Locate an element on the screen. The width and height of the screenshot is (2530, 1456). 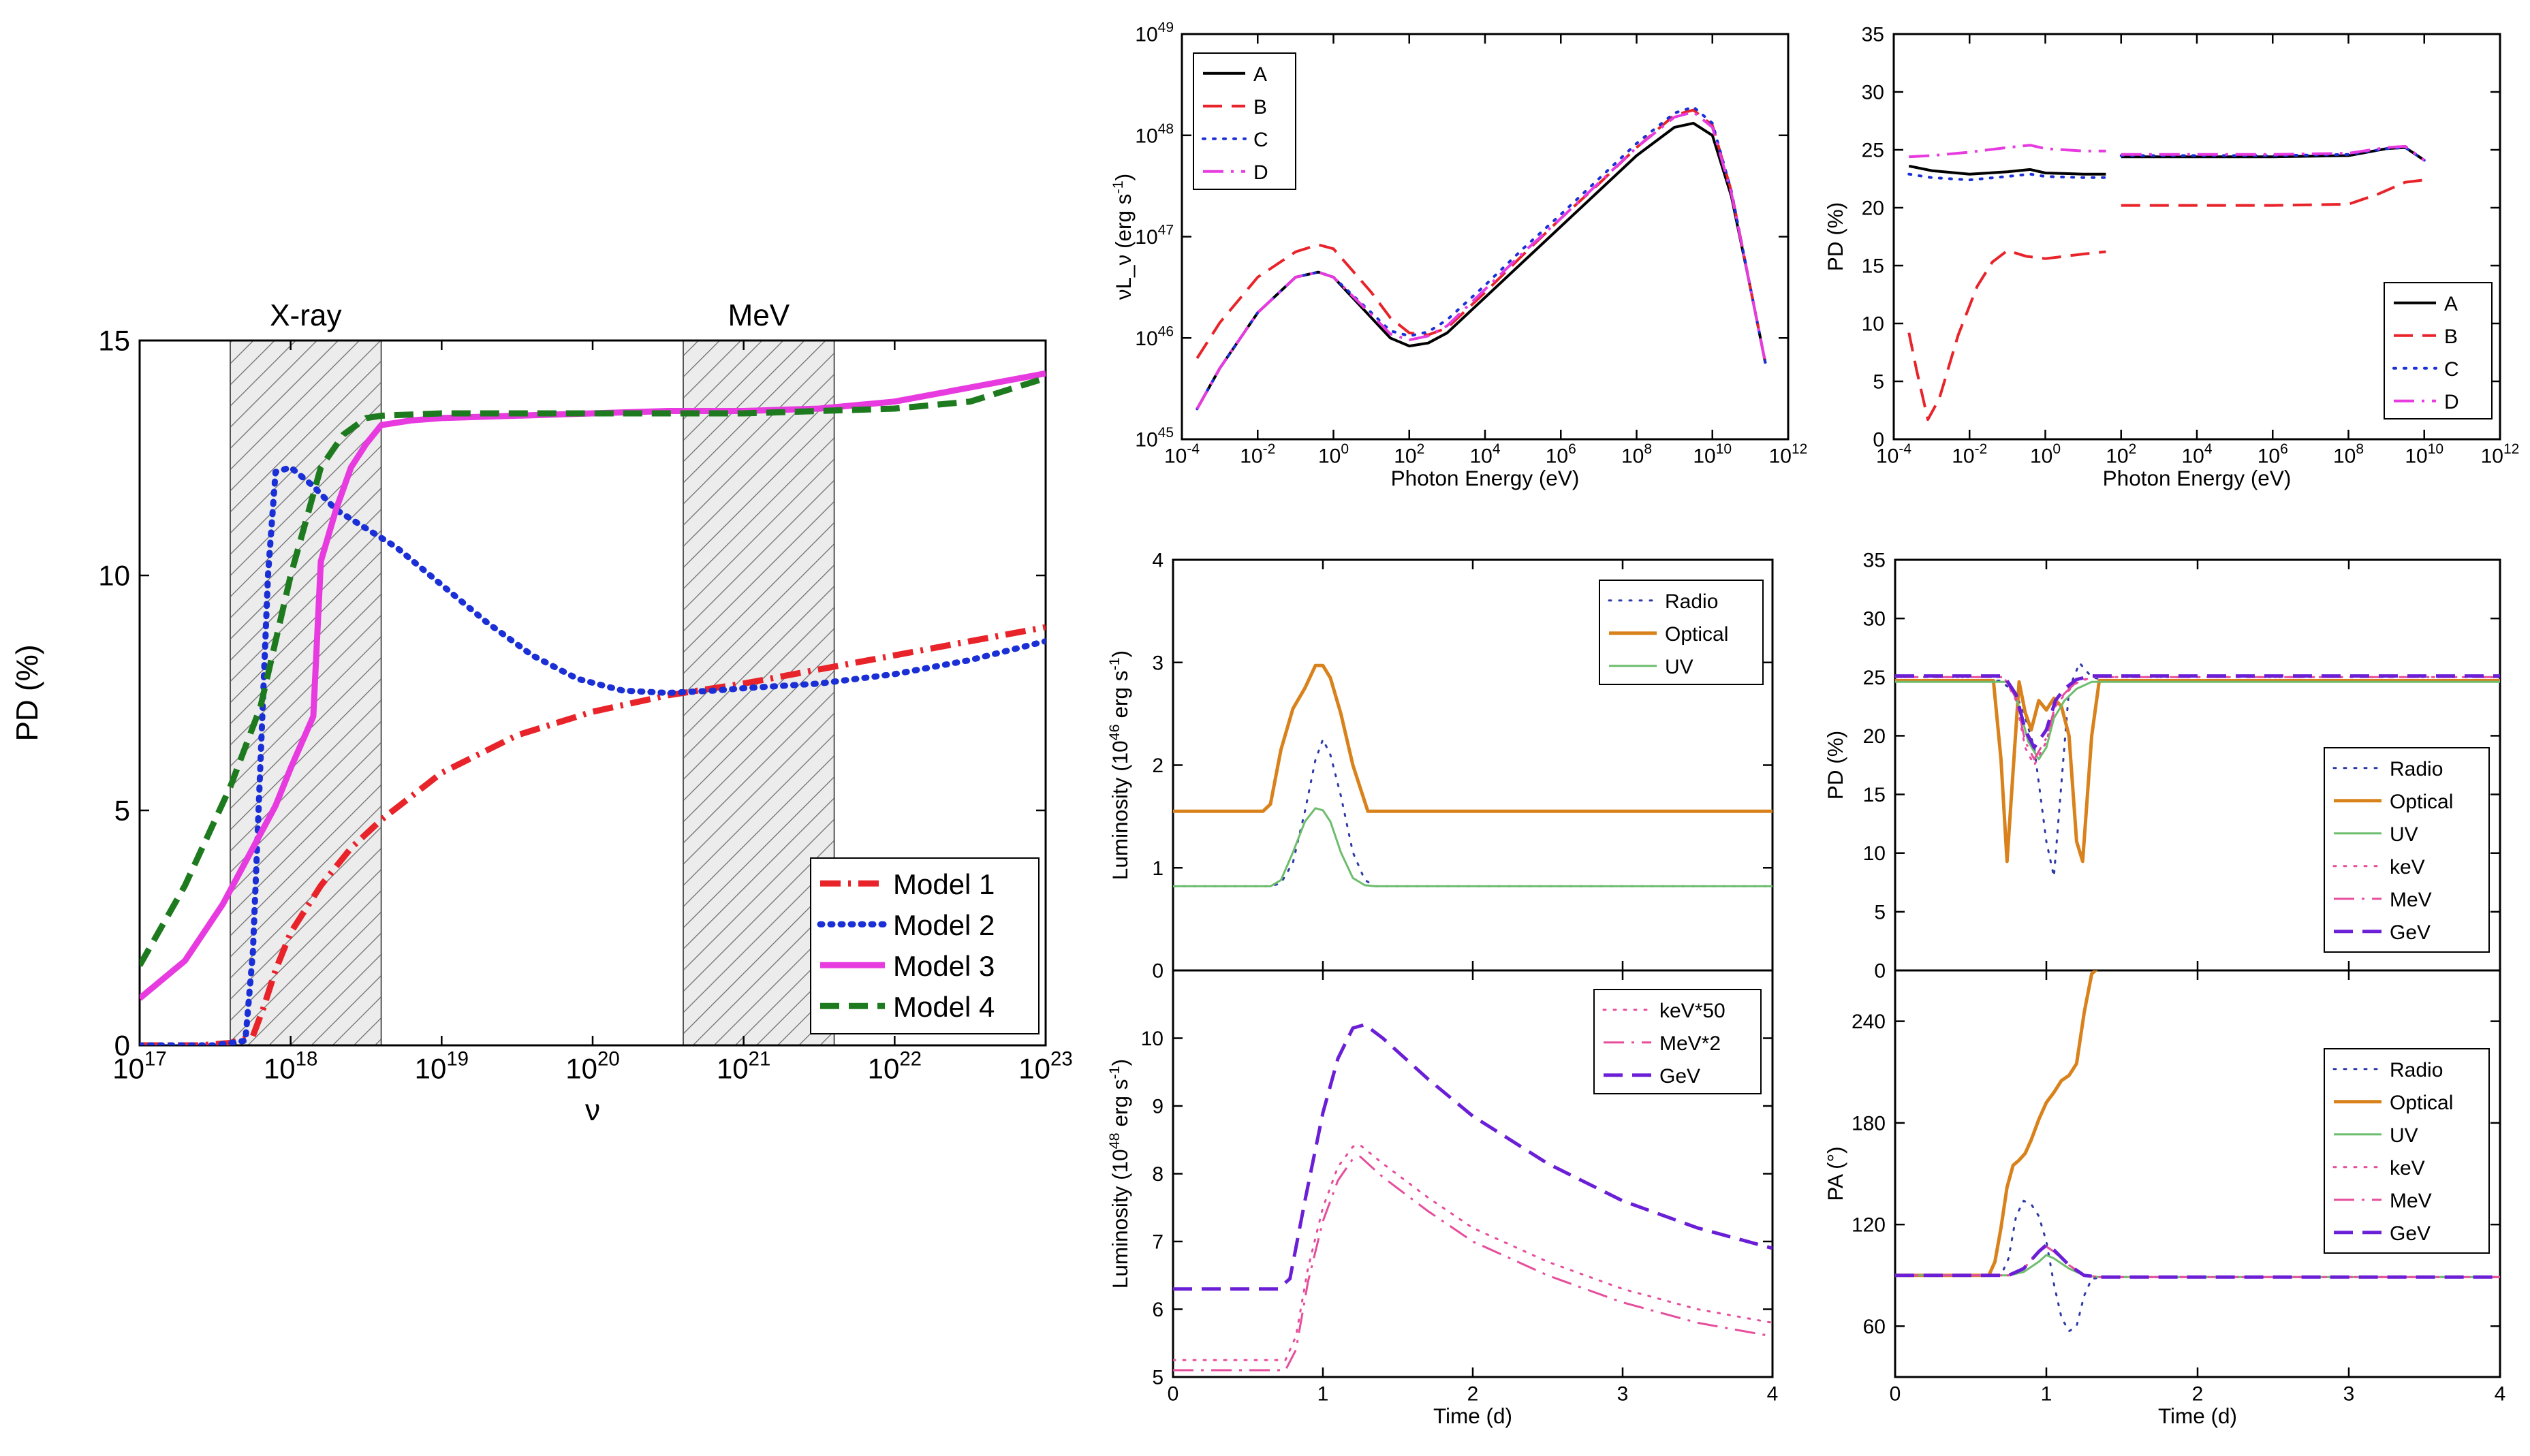
legend-label: Model 3 is located at coordinates (944, 966).